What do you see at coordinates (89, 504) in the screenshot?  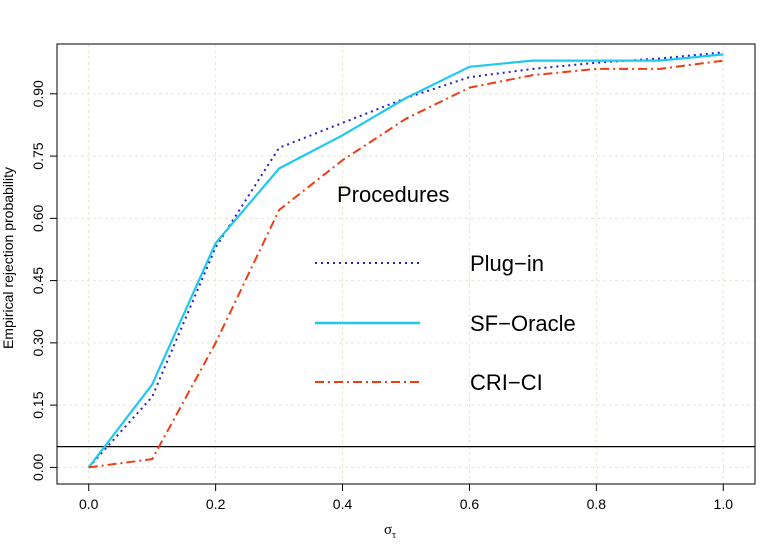 I see `x-tick-label: 0.0` at bounding box center [89, 504].